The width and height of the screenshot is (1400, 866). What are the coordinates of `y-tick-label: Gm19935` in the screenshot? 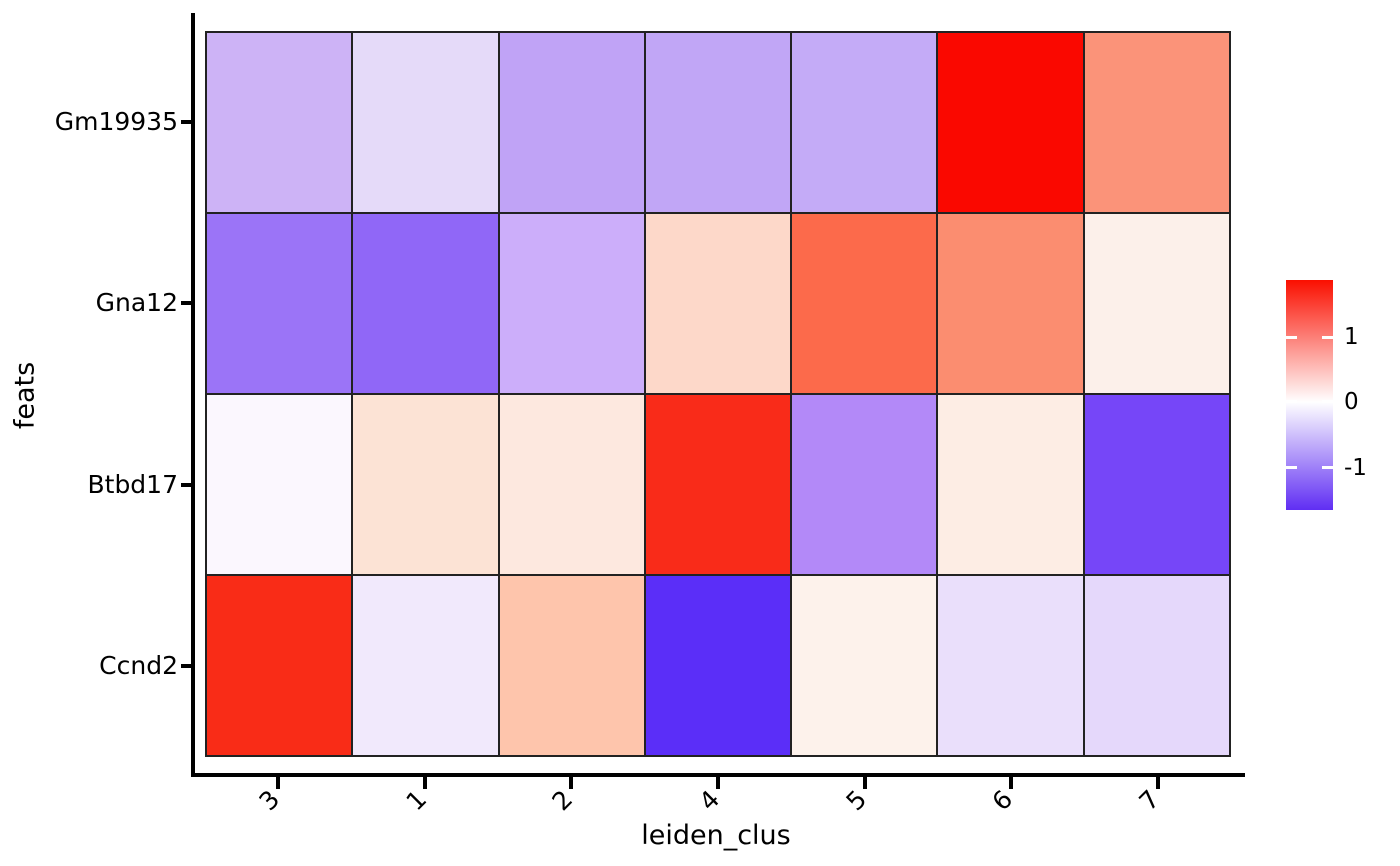 It's located at (116, 121).